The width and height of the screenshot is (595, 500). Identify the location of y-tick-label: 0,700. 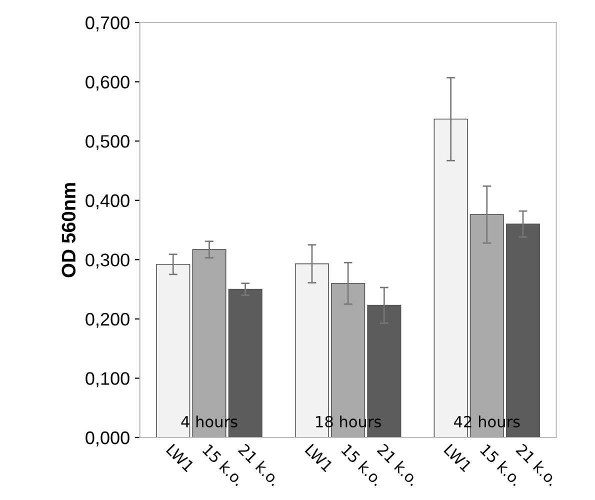
(108, 24).